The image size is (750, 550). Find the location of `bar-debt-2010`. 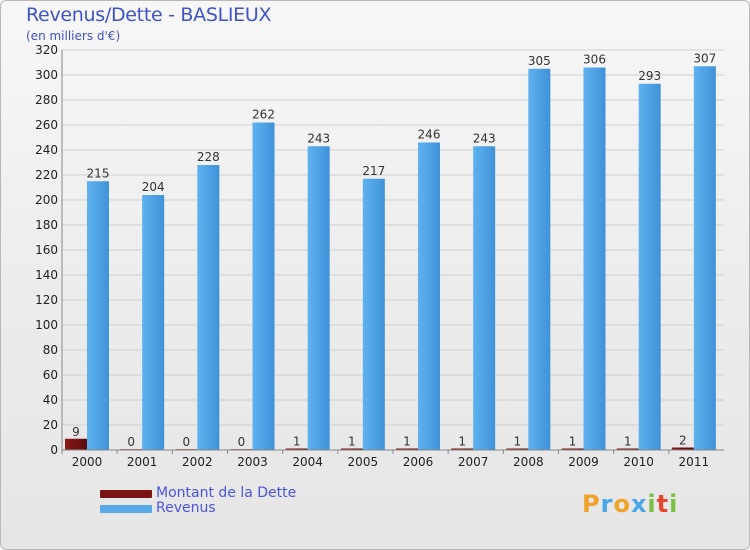

bar-debt-2010 is located at coordinates (627, 449).